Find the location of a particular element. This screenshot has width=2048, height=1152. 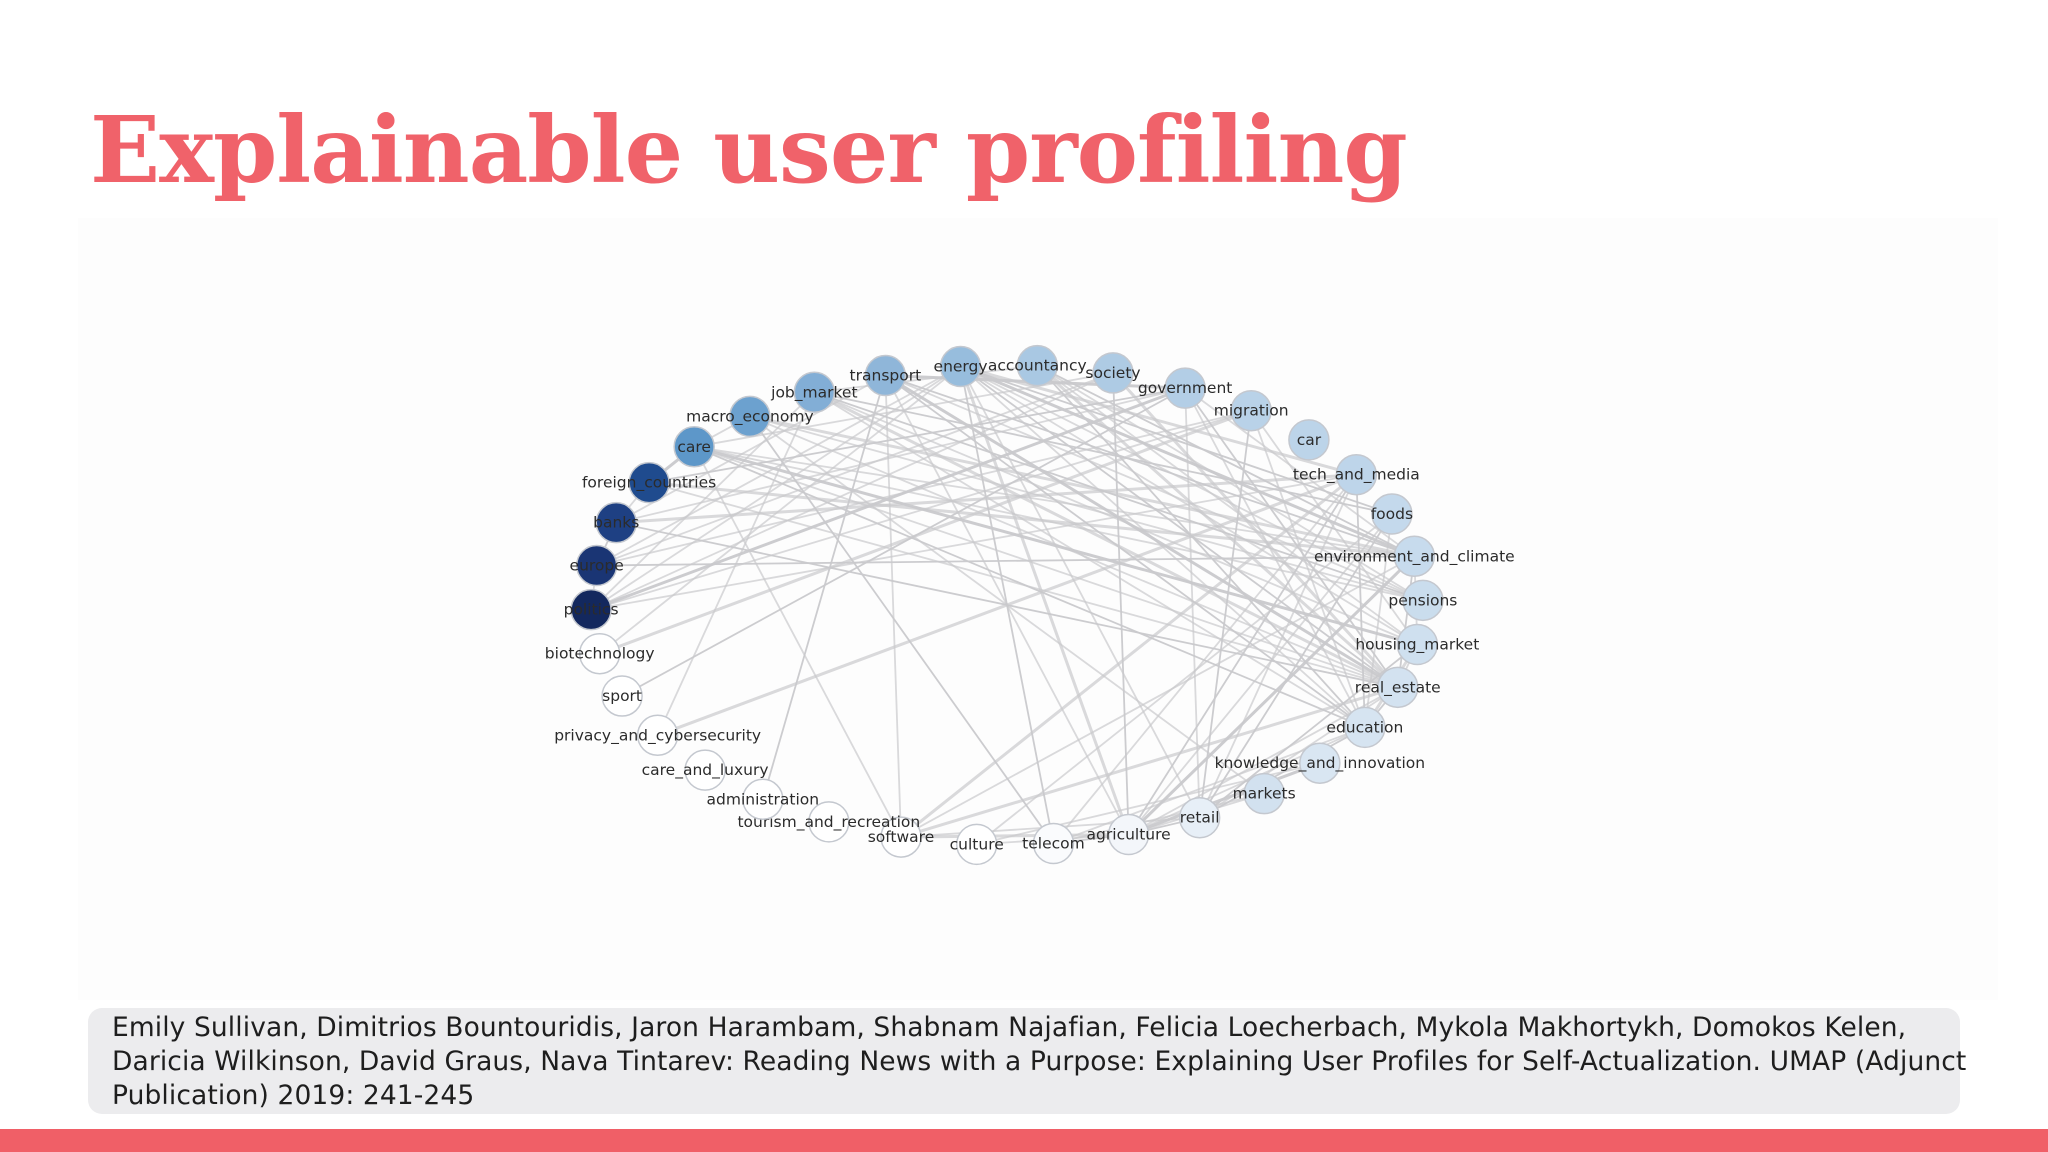

edge-energy-europe is located at coordinates (778, 466).